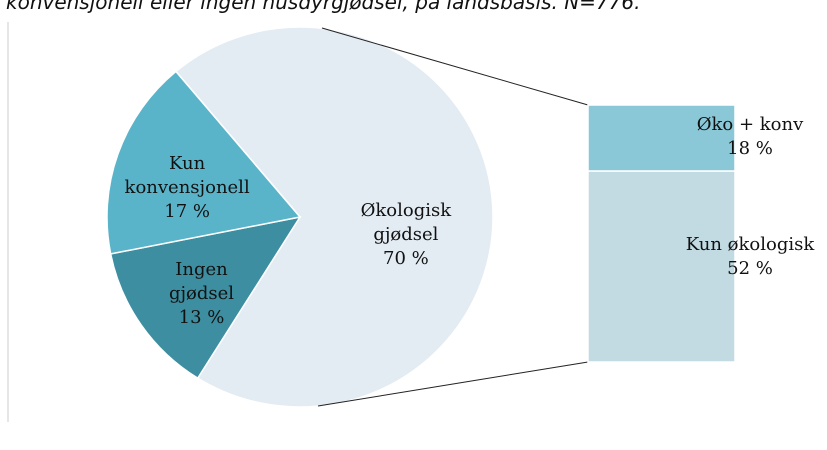 The height and width of the screenshot is (450, 827). I want to click on bar-label-text: 52 %, so click(750, 268).